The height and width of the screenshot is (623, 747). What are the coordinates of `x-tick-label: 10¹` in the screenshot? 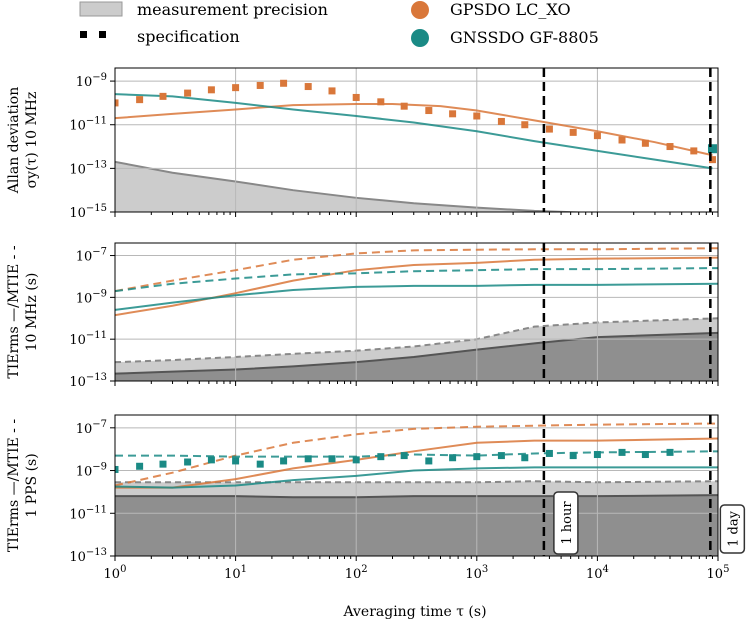 It's located at (235, 573).